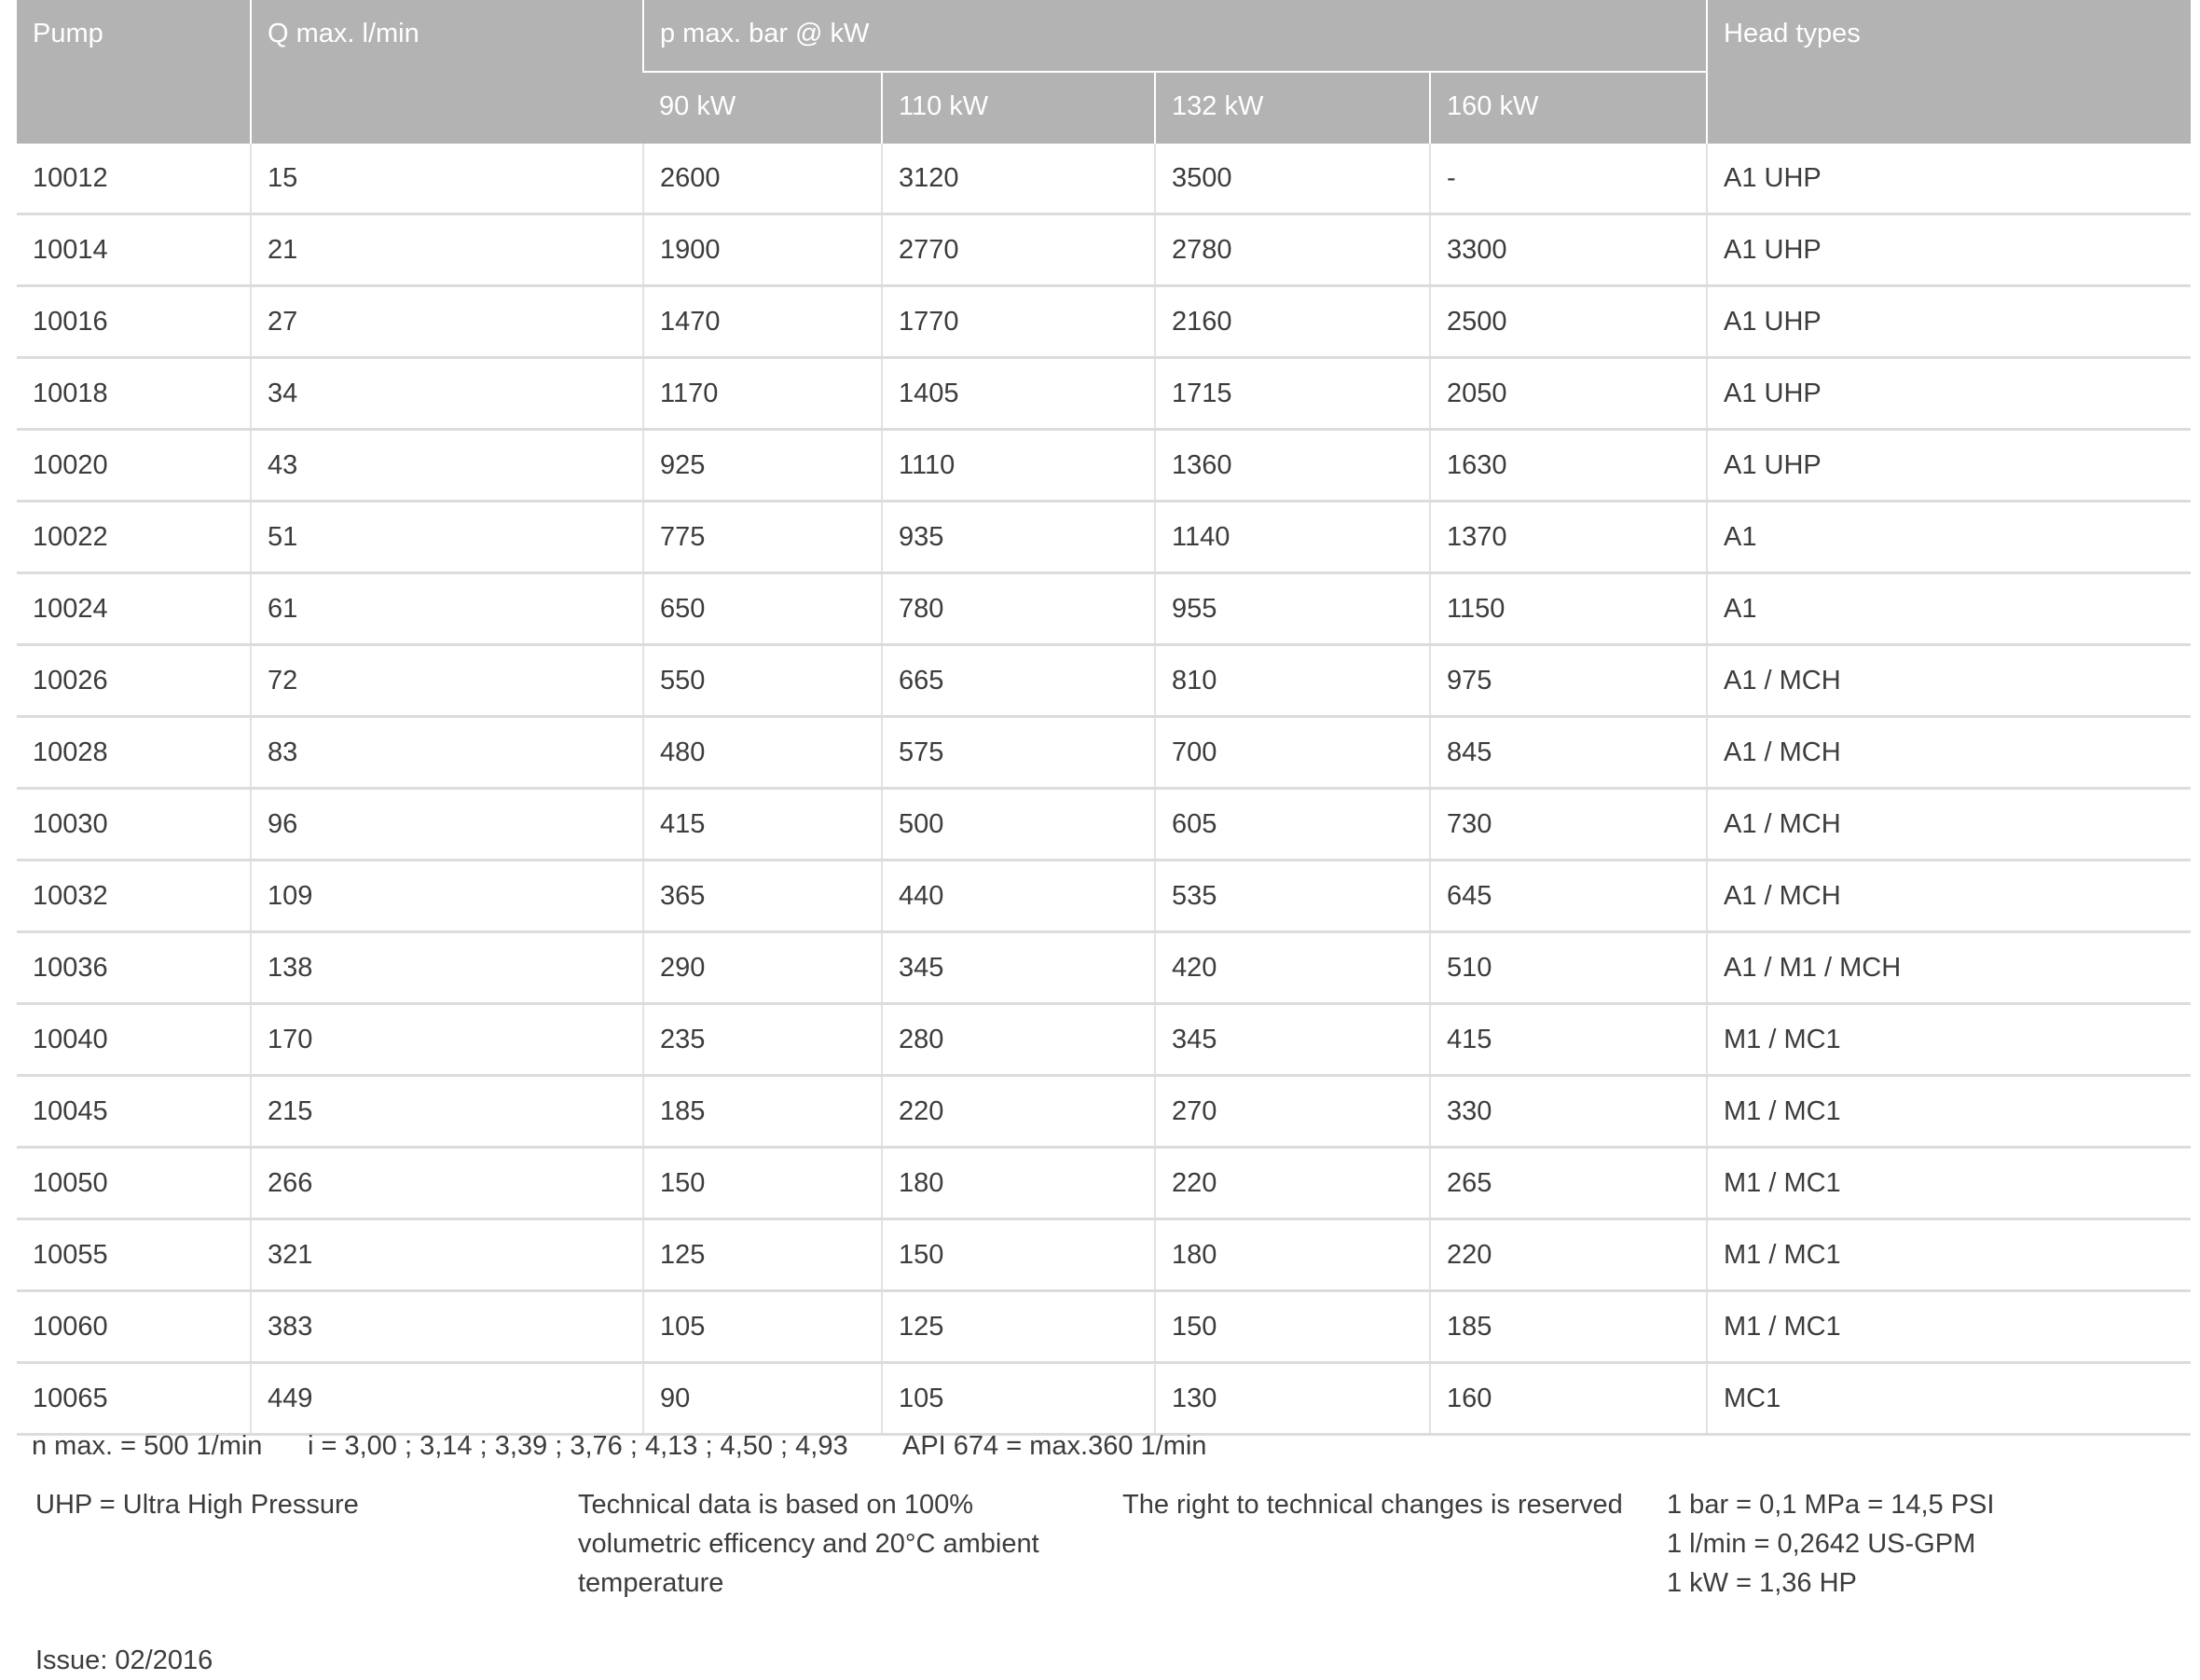 This screenshot has height=1680, width=2200. I want to click on cell-q-max: 51, so click(446, 537).